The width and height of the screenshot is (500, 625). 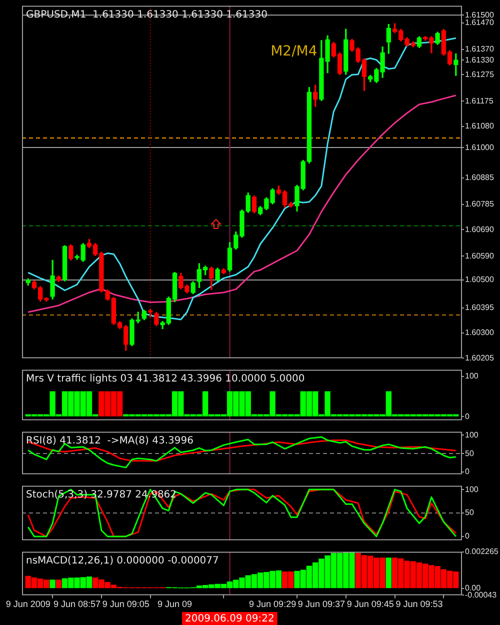 What do you see at coordinates (479, 255) in the screenshot?
I see `y-tick-label: 1.60590` at bounding box center [479, 255].